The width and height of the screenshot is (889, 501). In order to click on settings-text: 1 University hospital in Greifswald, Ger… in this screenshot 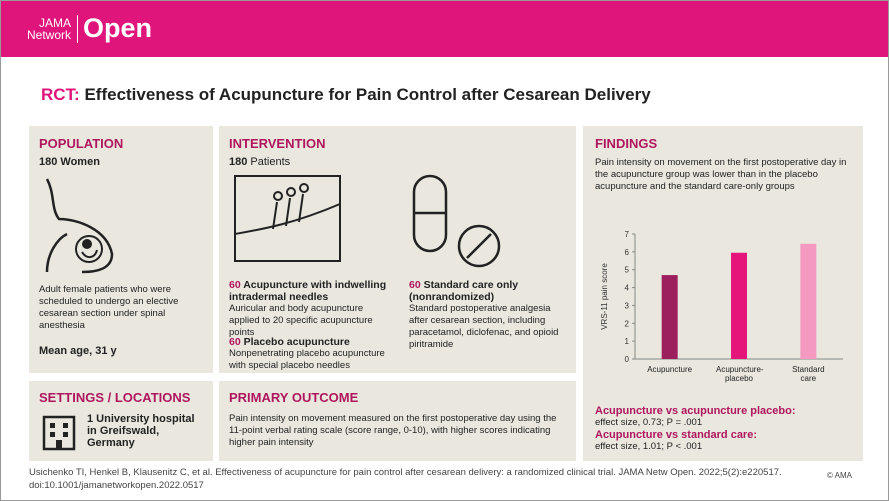, I will do `click(141, 431)`.